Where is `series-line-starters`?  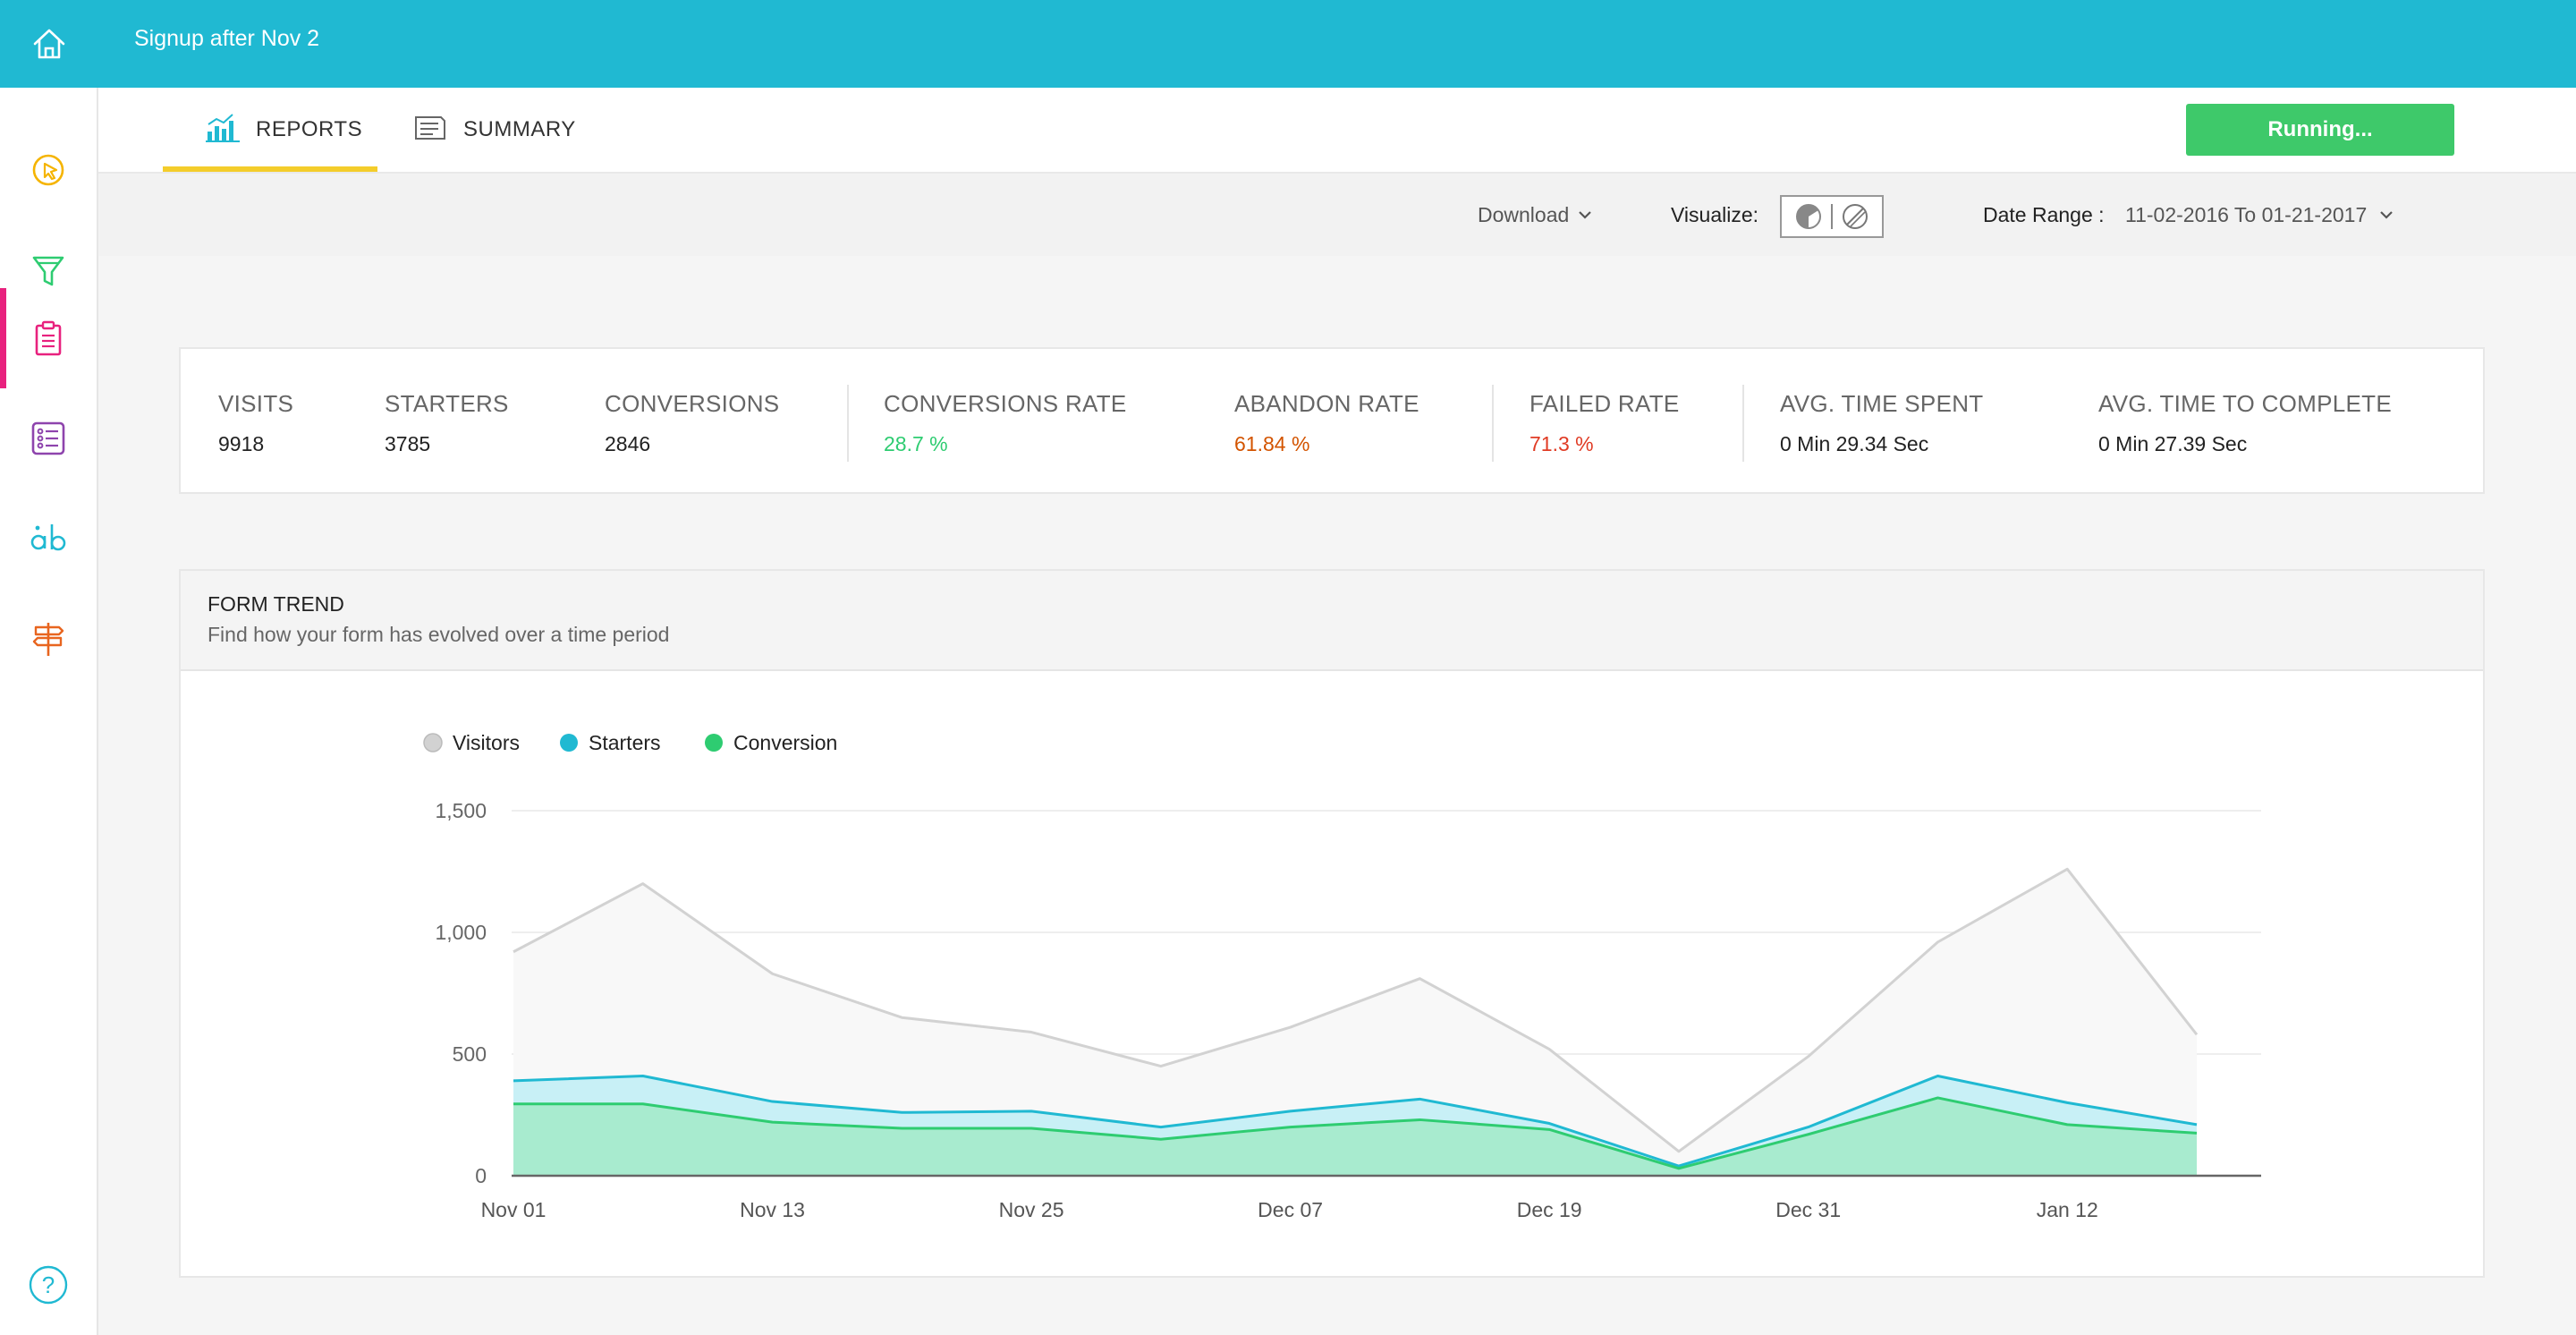
series-line-starters is located at coordinates (1355, 1121).